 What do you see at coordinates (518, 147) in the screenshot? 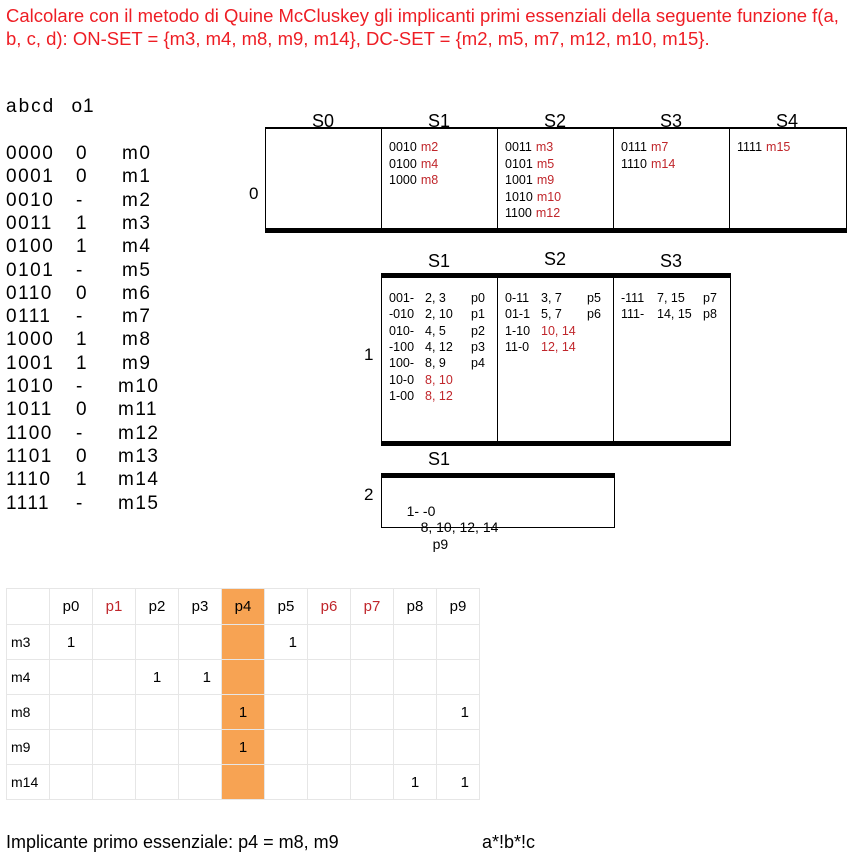
I see `bit-pattern: 0011` at bounding box center [518, 147].